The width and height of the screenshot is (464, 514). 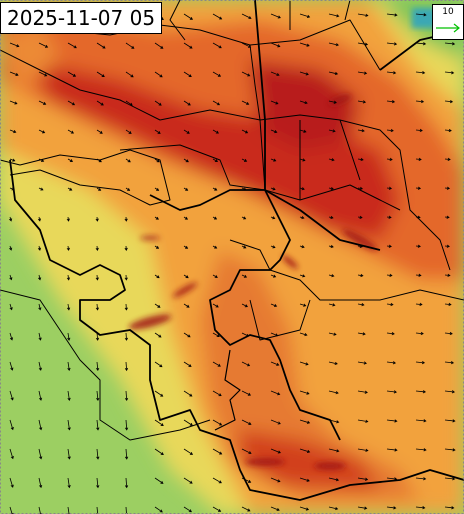 I want to click on timestamp: 2025-11-07 05, so click(x=81, y=18).